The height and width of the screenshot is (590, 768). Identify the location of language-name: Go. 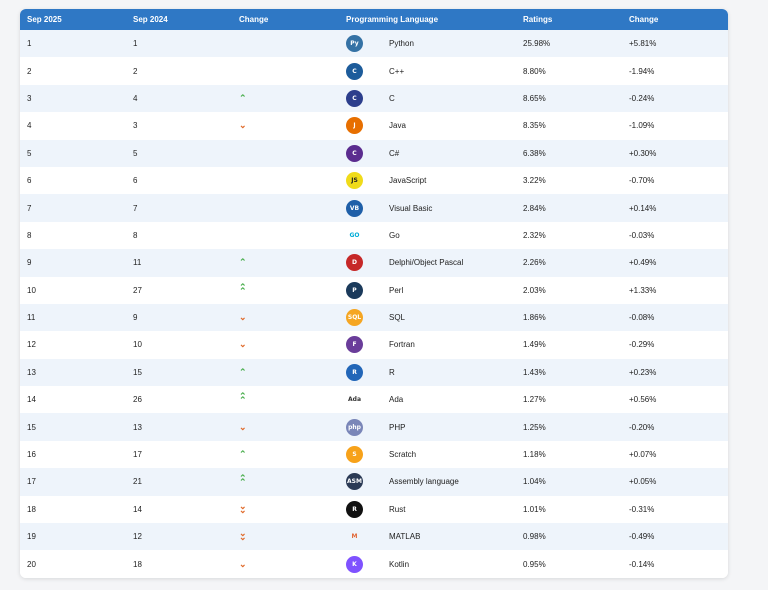
(394, 235).